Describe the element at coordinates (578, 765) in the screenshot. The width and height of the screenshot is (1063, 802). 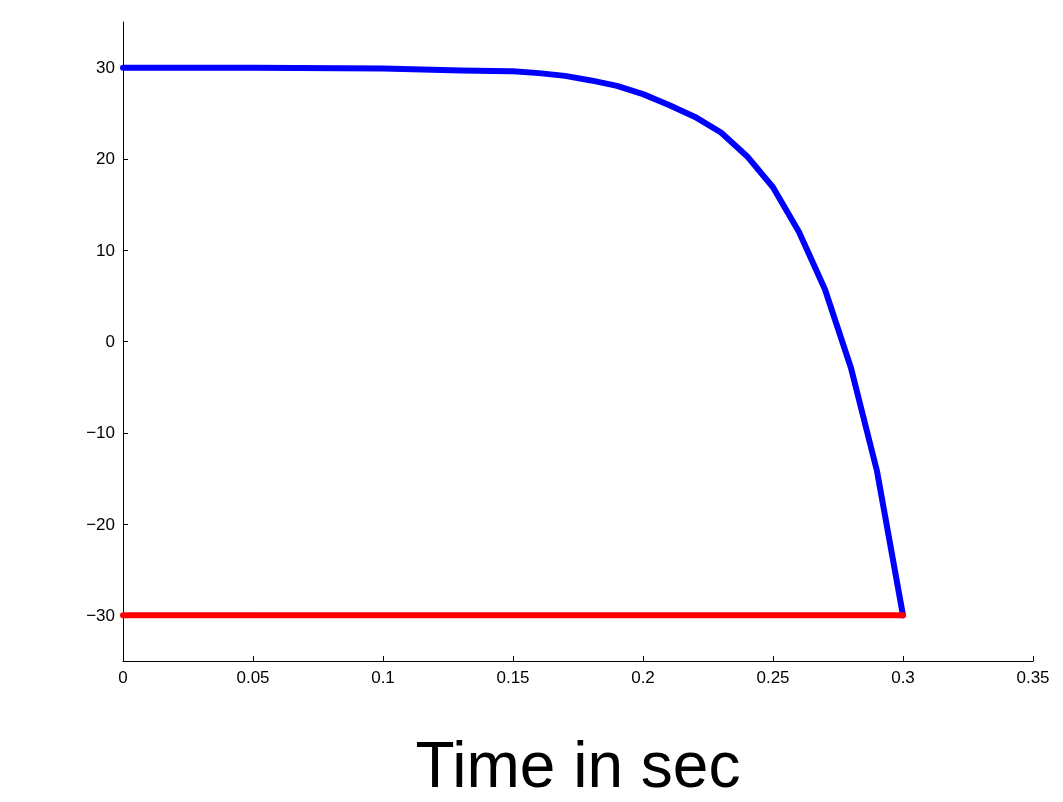
I see `x-axis-title: Time in sec` at that location.